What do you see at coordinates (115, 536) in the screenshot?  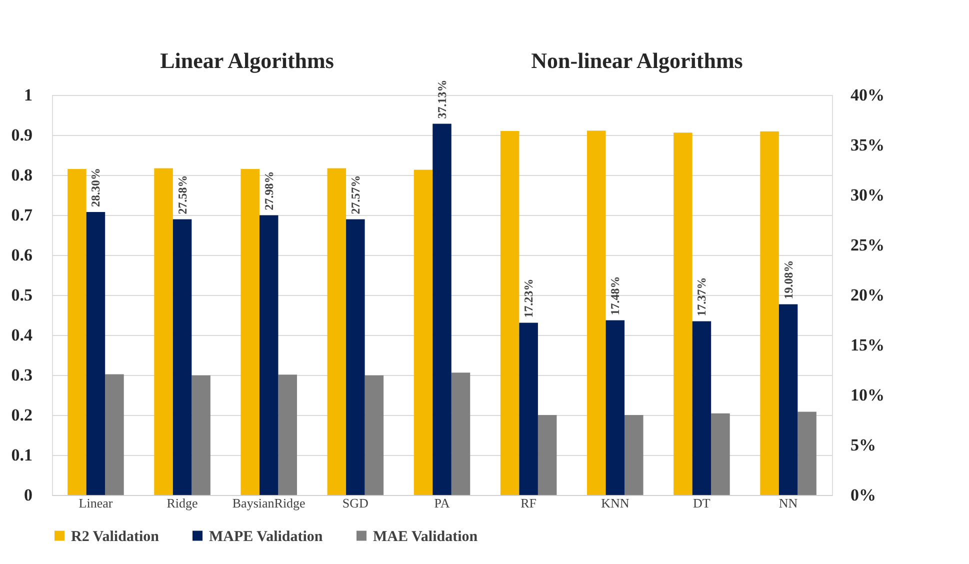 I see `legend-label: R2 Validation` at bounding box center [115, 536].